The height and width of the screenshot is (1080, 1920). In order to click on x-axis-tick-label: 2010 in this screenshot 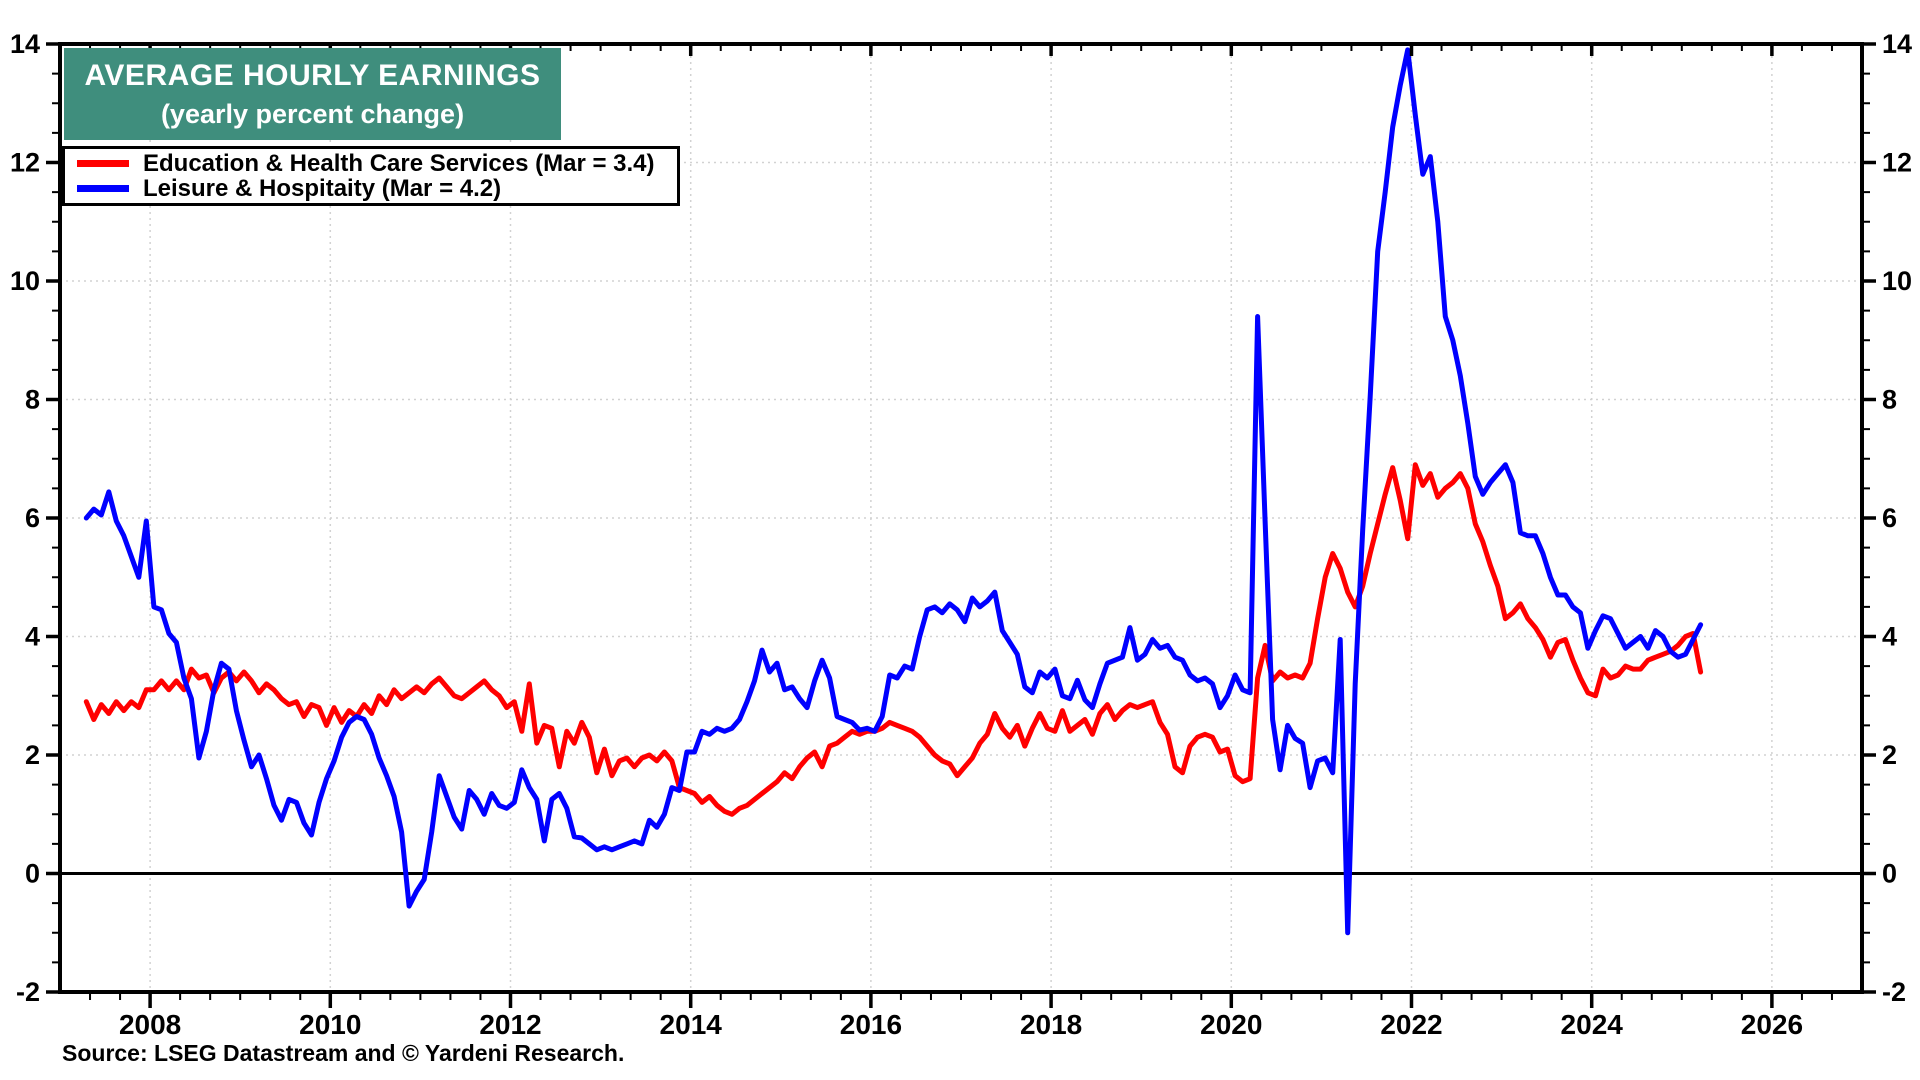, I will do `click(330, 1024)`.